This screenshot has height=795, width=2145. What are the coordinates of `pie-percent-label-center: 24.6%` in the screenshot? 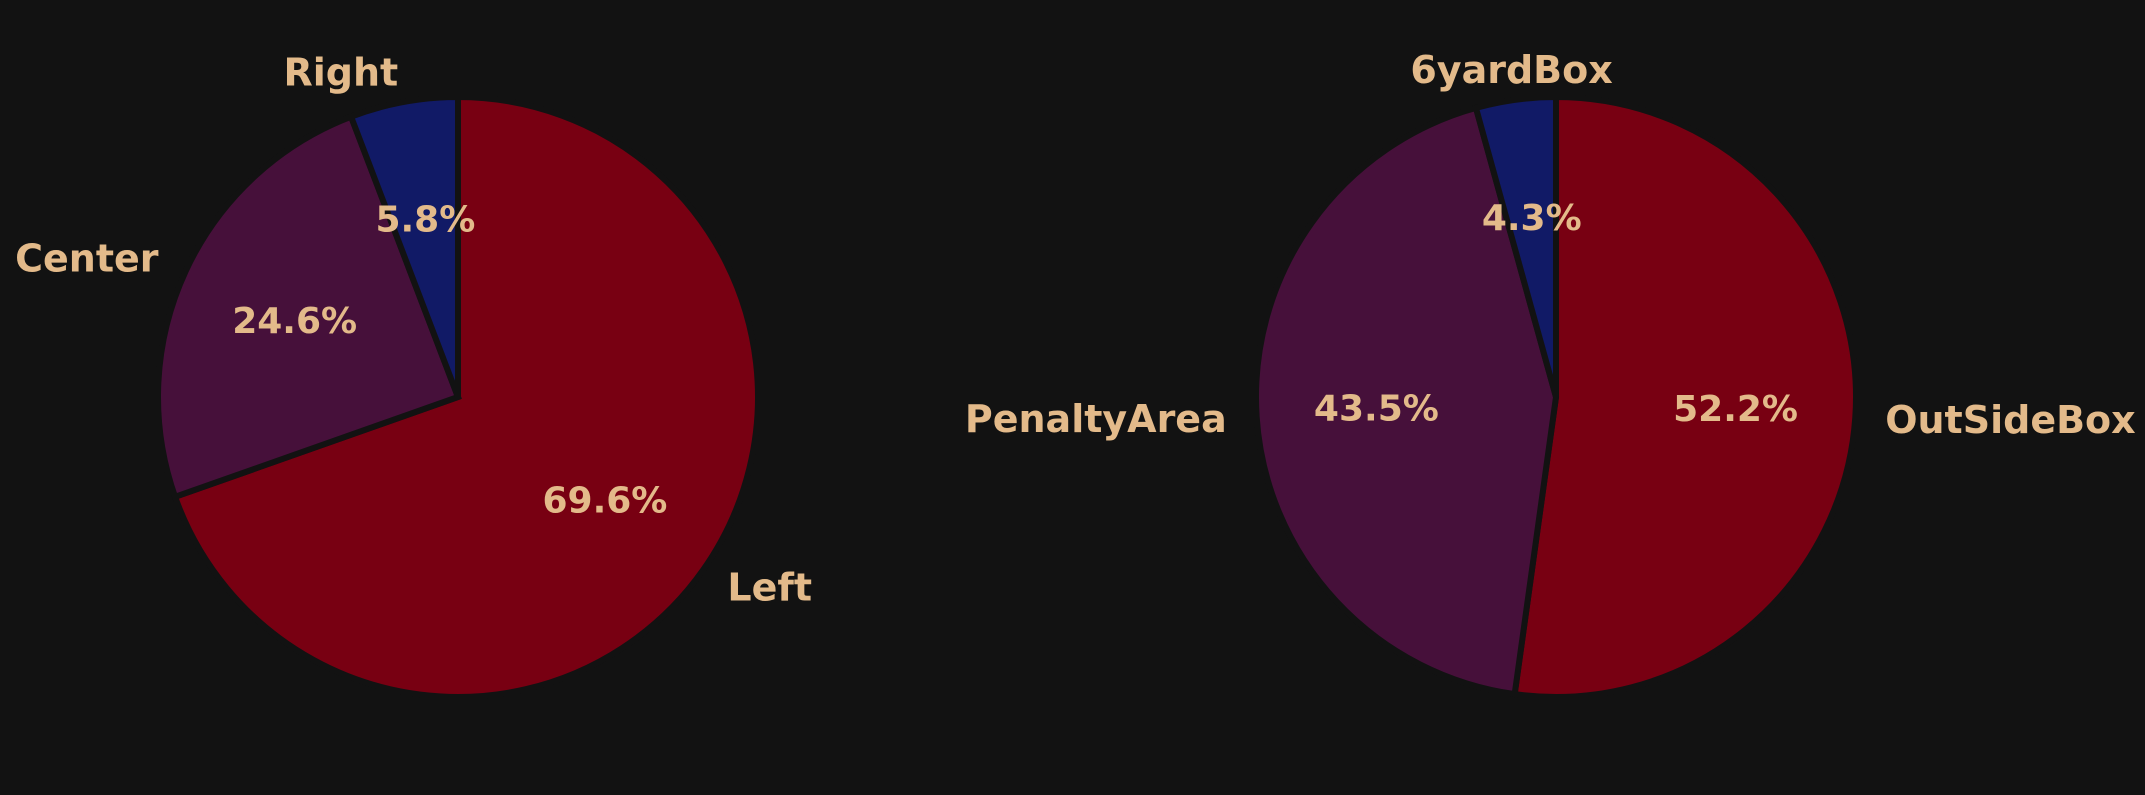 It's located at (294, 321).